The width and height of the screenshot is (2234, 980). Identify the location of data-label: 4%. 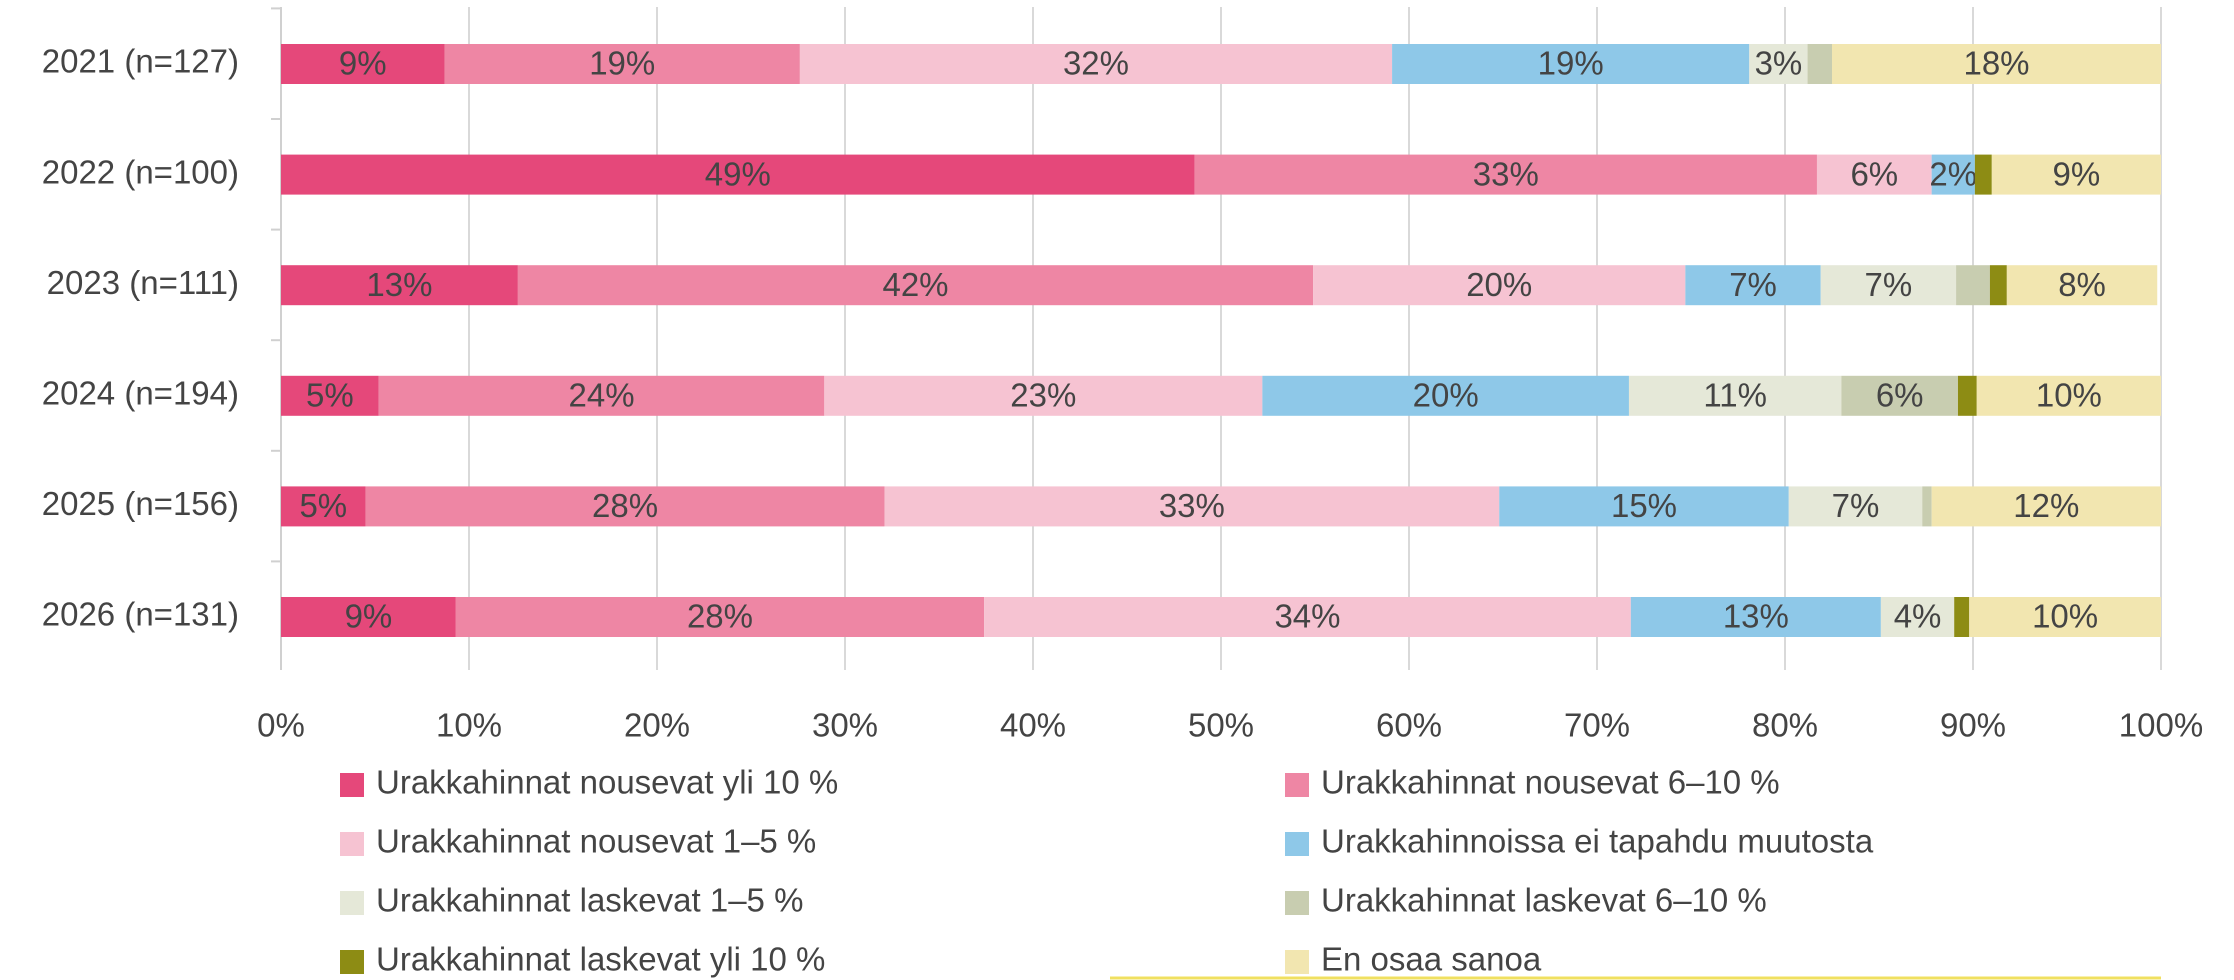
(1918, 616).